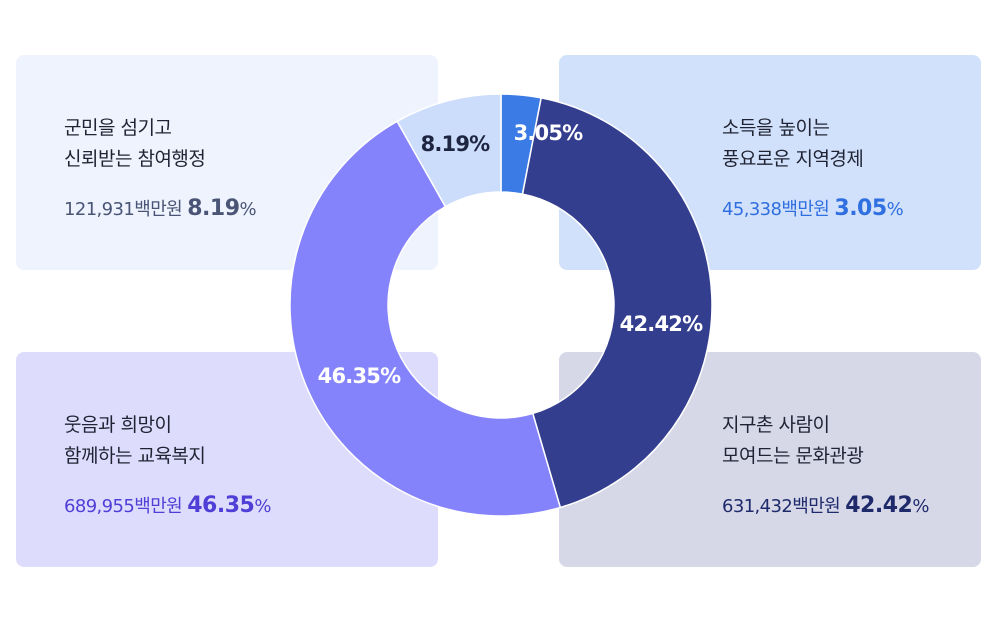  I want to click on slice-label-2: 46.35%, so click(359, 376).